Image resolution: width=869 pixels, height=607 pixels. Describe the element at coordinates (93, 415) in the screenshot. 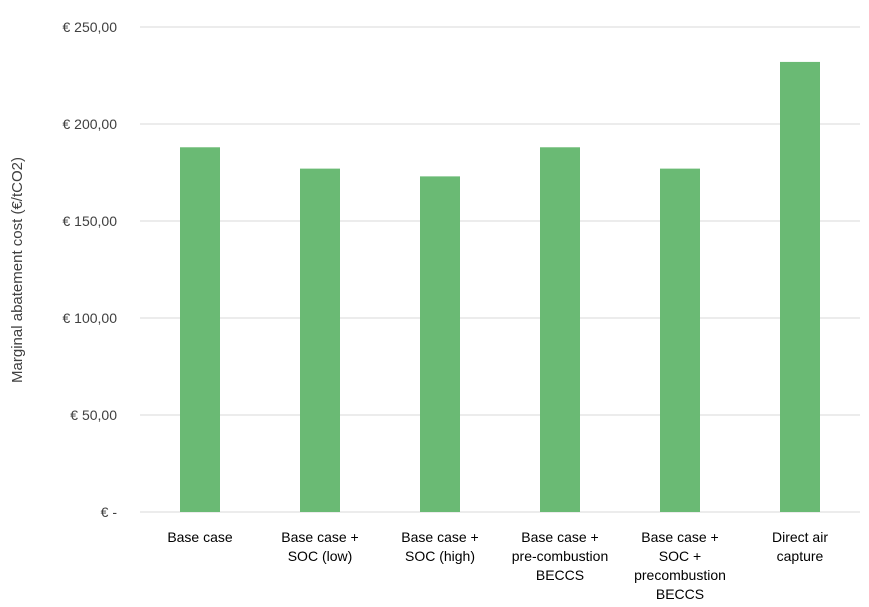

I see `y-tick-label: € 50,00` at that location.